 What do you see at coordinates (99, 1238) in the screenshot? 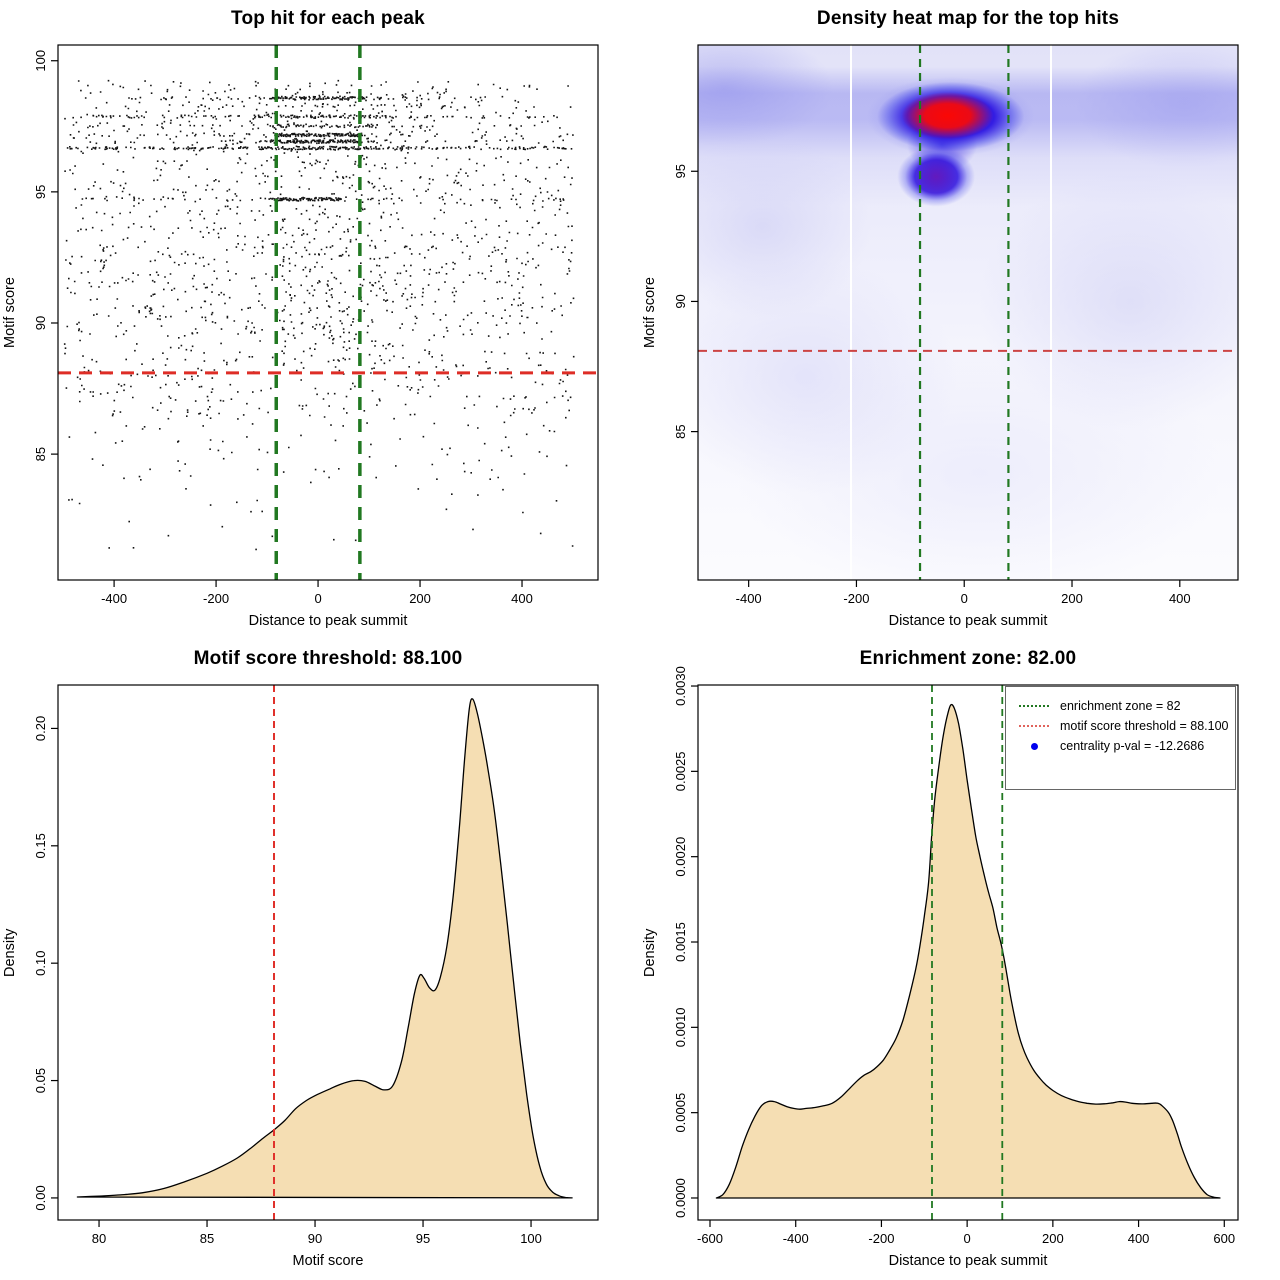
I see `svg-text: 80` at bounding box center [99, 1238].